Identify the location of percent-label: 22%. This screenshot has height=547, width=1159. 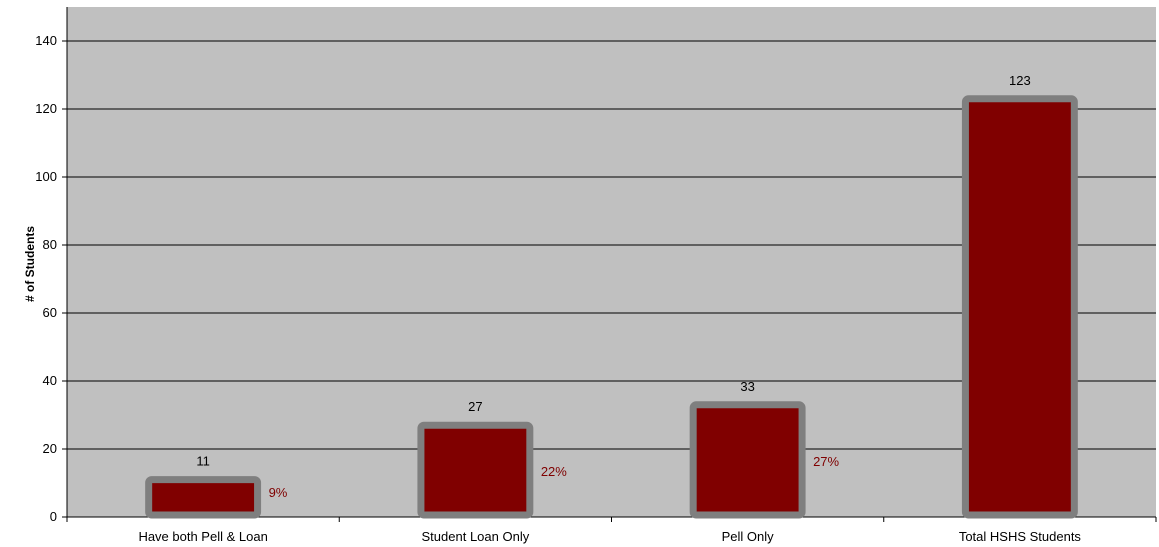
(554, 471).